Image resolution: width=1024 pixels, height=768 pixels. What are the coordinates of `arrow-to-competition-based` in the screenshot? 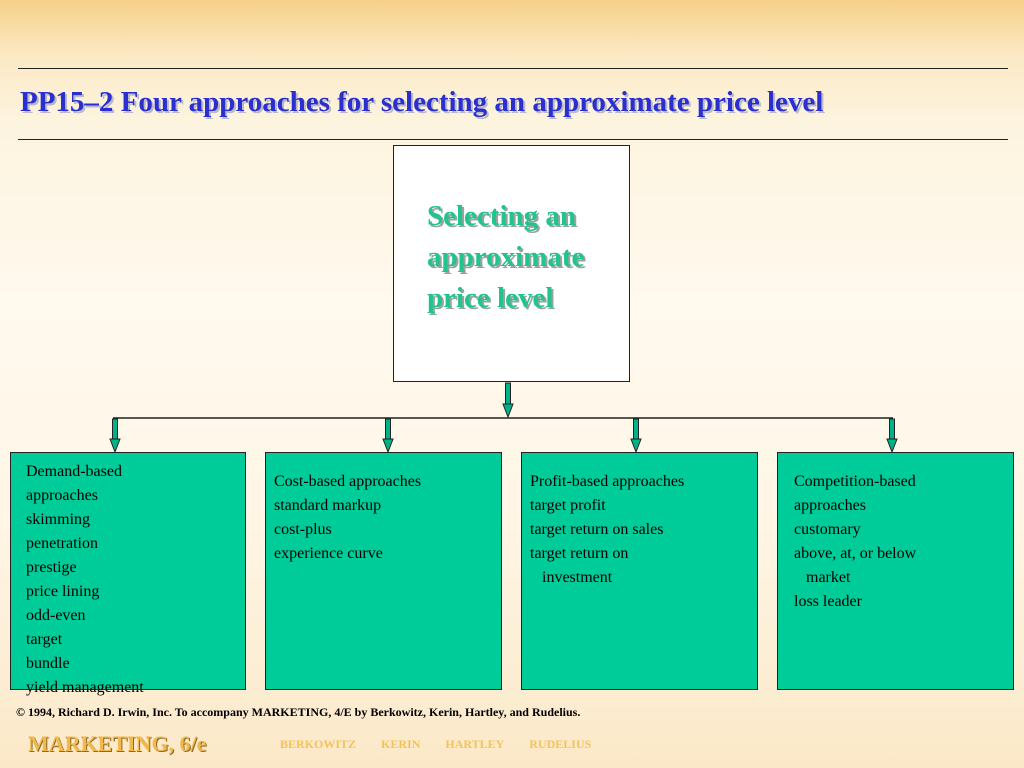 It's located at (892, 436).